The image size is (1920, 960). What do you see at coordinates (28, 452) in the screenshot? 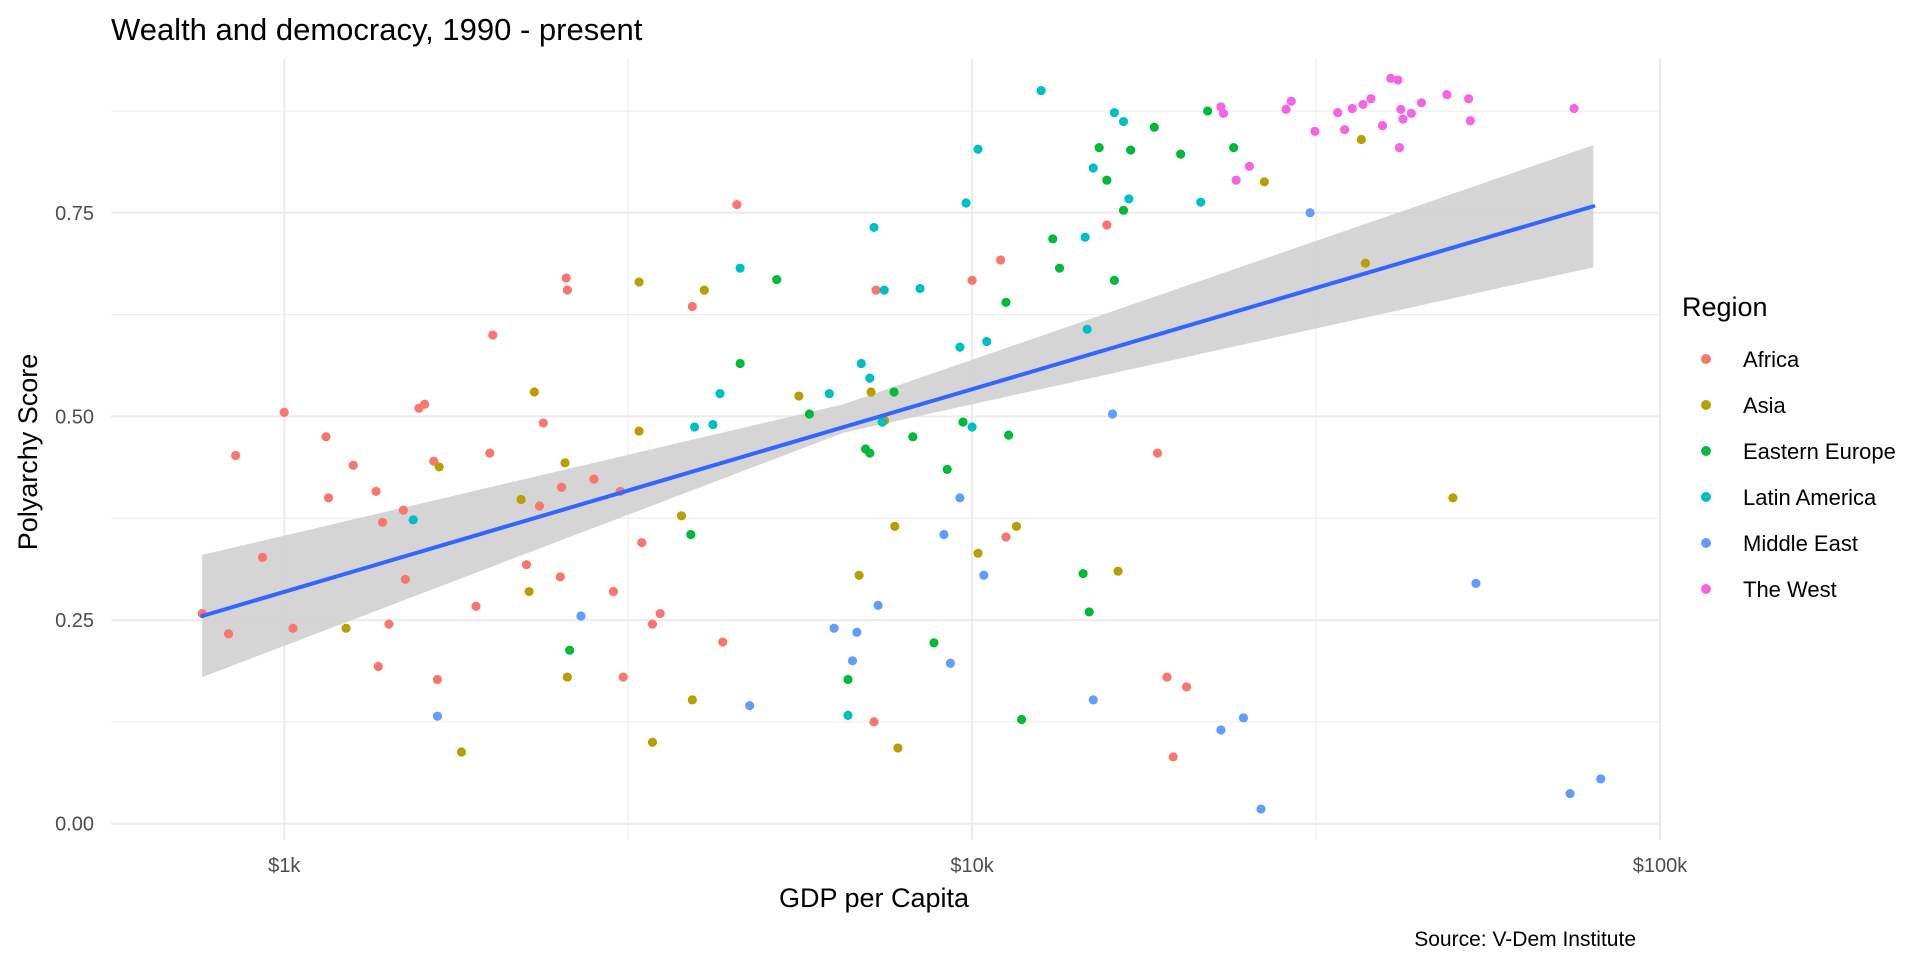
I see `y-axis-label: Polyarchy Score` at bounding box center [28, 452].